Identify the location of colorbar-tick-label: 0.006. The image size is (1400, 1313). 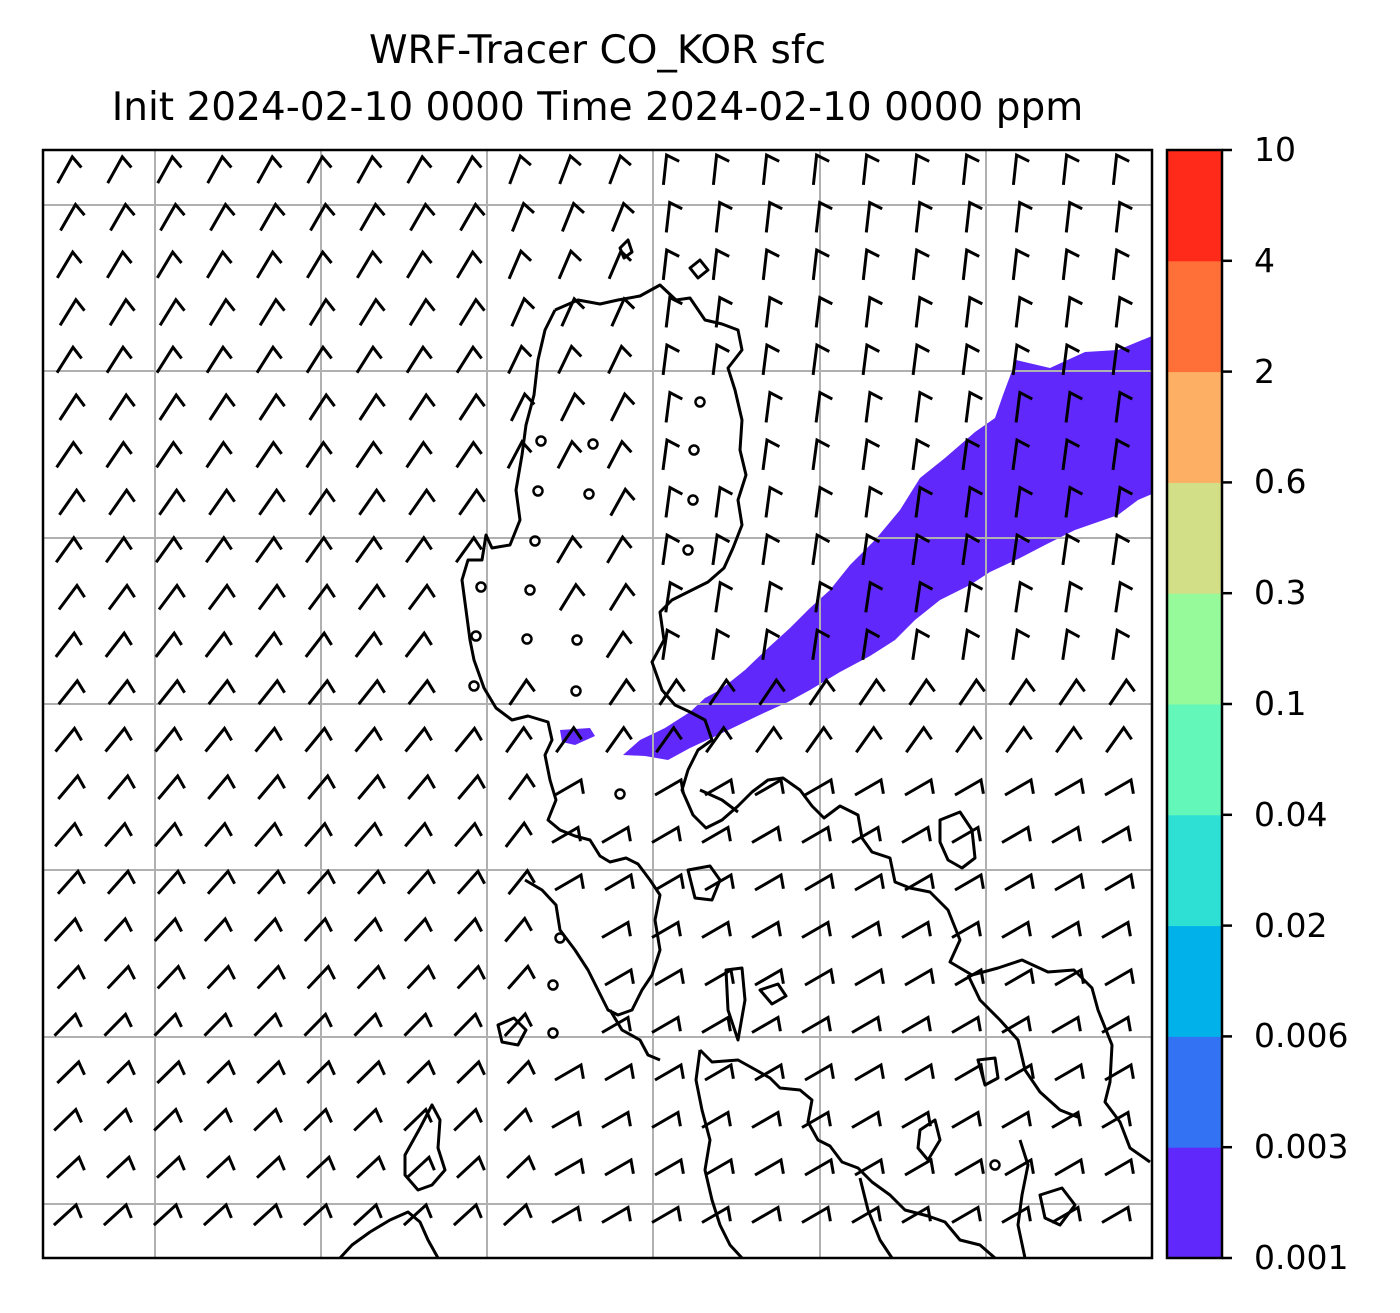
(1301, 1036).